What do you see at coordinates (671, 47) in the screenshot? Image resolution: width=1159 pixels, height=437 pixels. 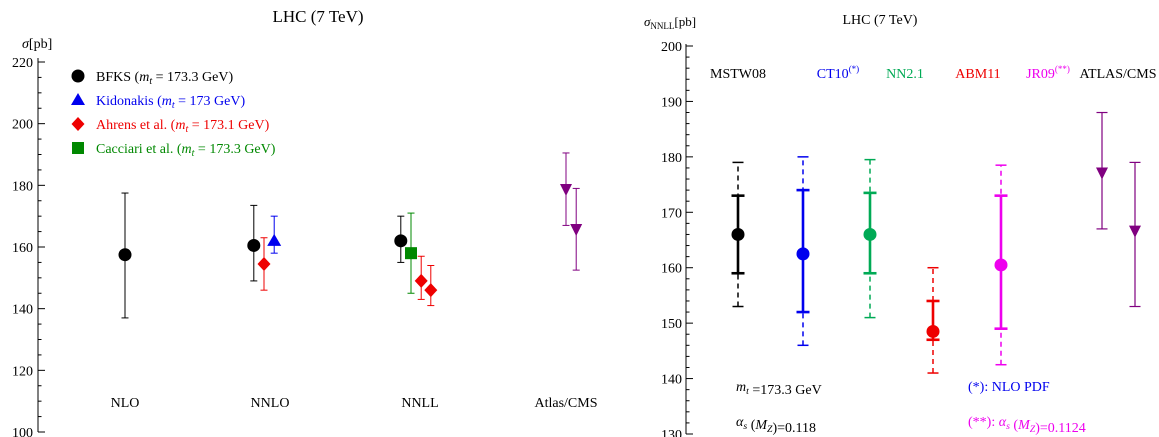 I see `right-y-tick-label: 200` at bounding box center [671, 47].